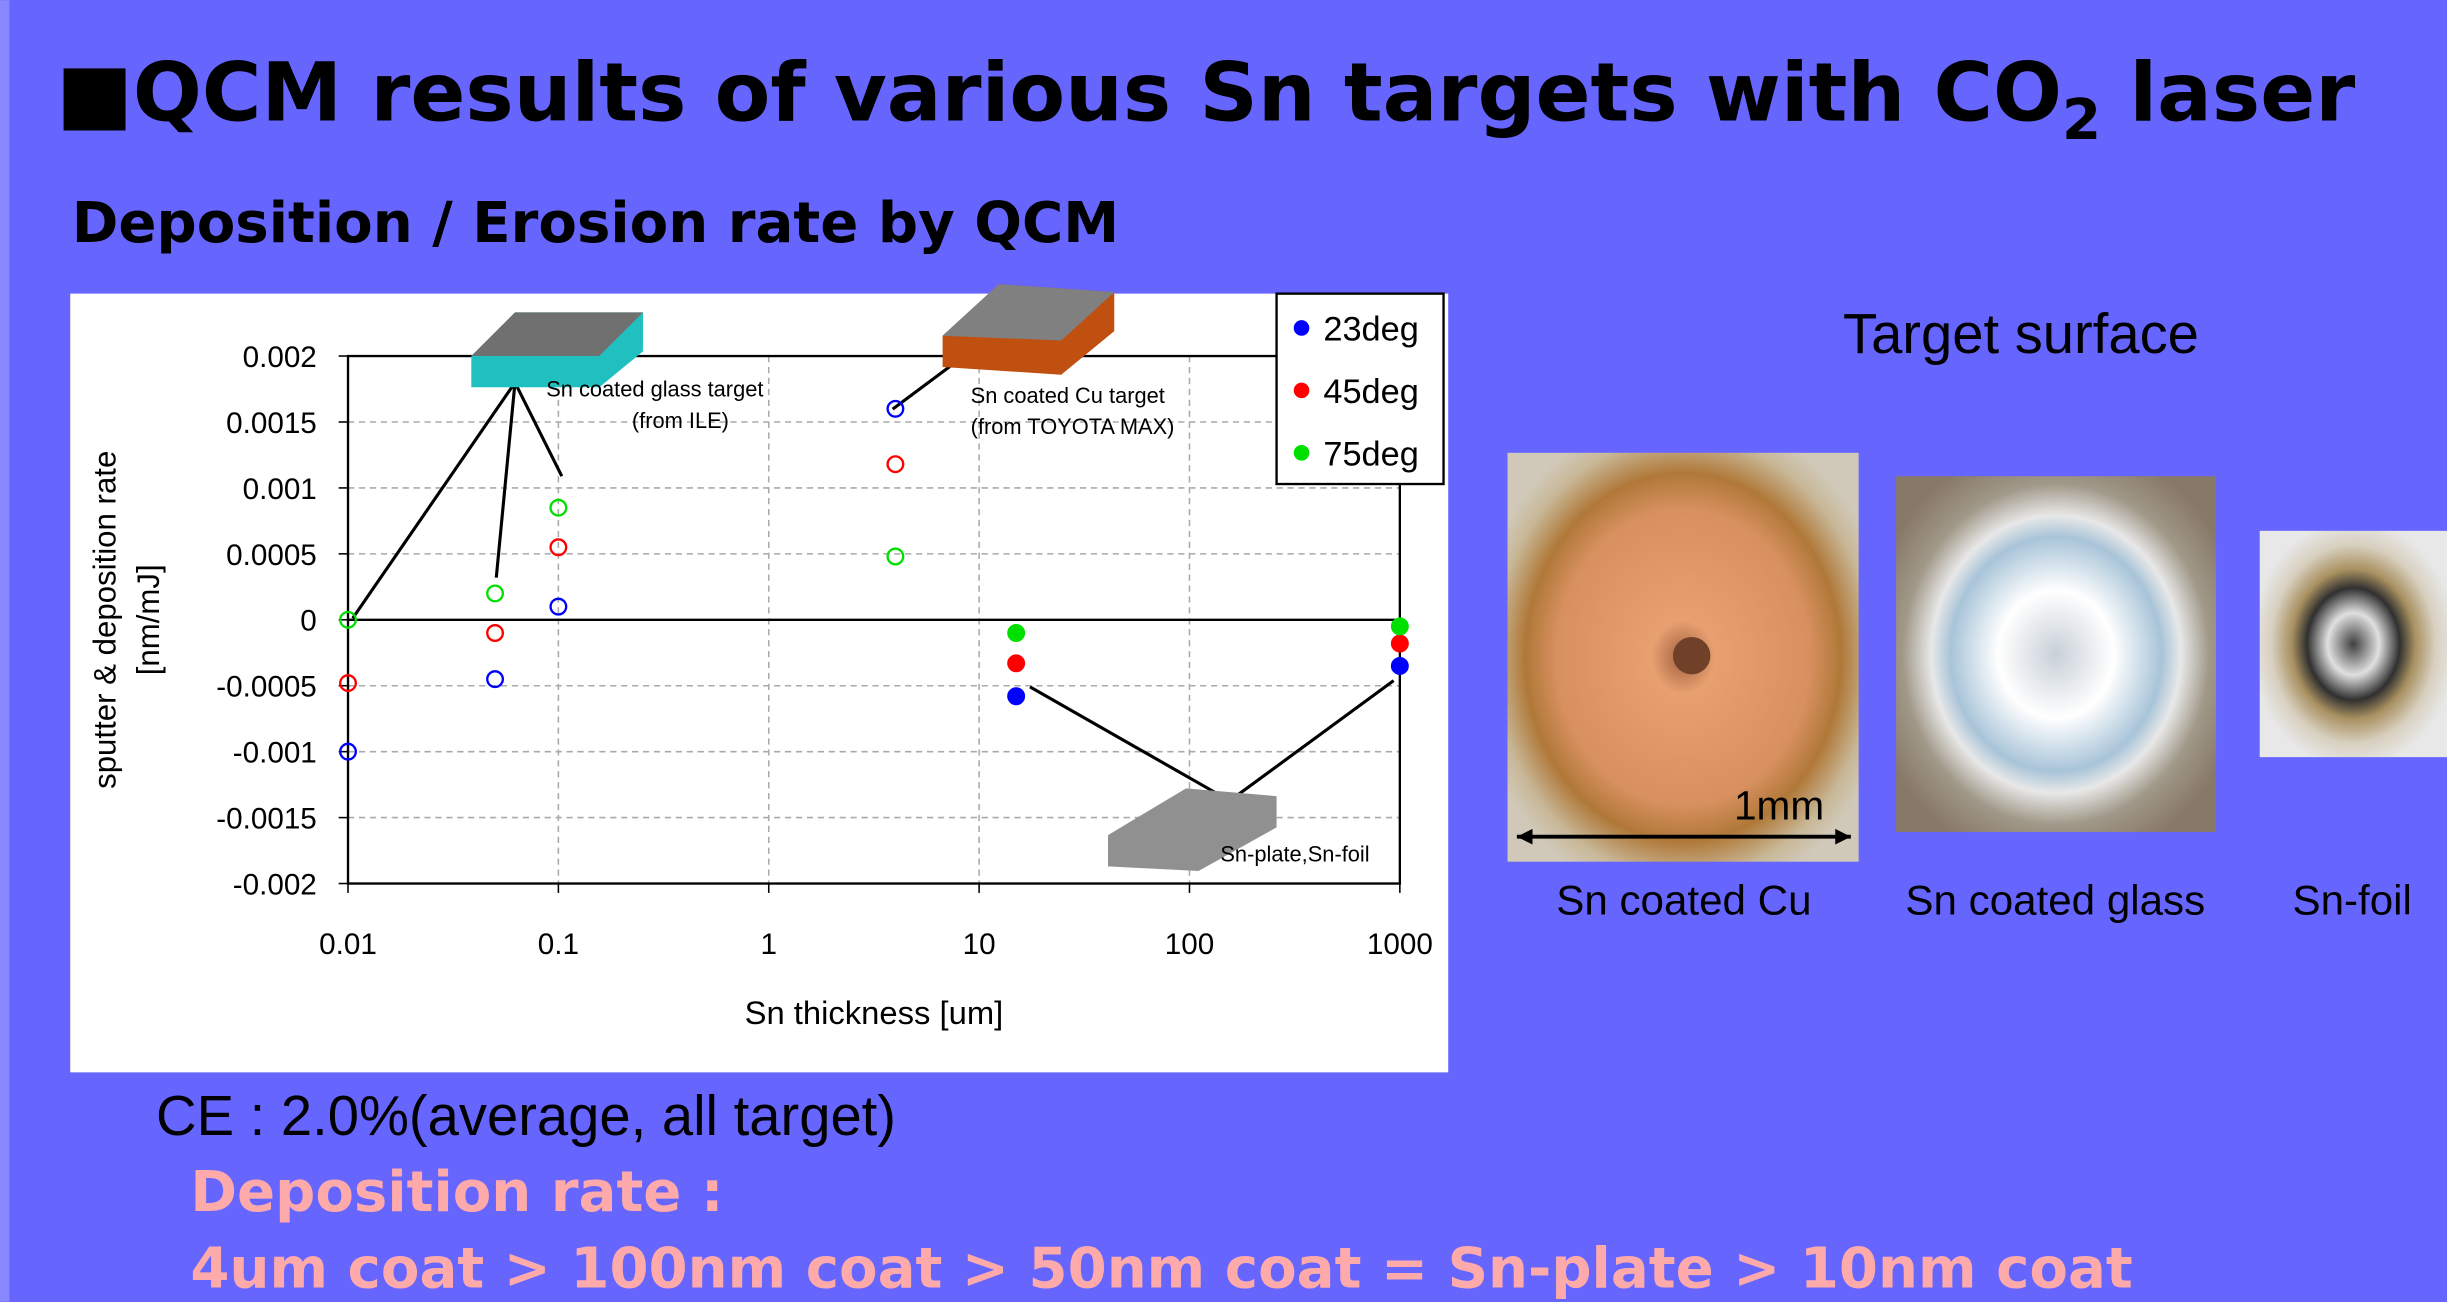 This screenshot has width=2447, height=1302. What do you see at coordinates (275, 884) in the screenshot?
I see `y-tick-label: -0.002` at bounding box center [275, 884].